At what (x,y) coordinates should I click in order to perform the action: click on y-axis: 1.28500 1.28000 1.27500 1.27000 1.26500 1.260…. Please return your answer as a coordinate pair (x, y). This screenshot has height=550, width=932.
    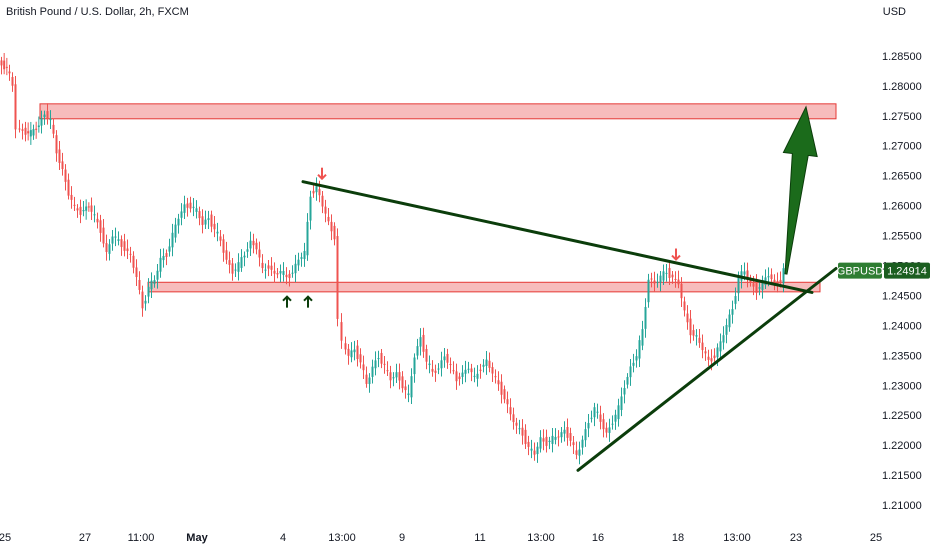
    Looking at the image, I should click on (902, 281).